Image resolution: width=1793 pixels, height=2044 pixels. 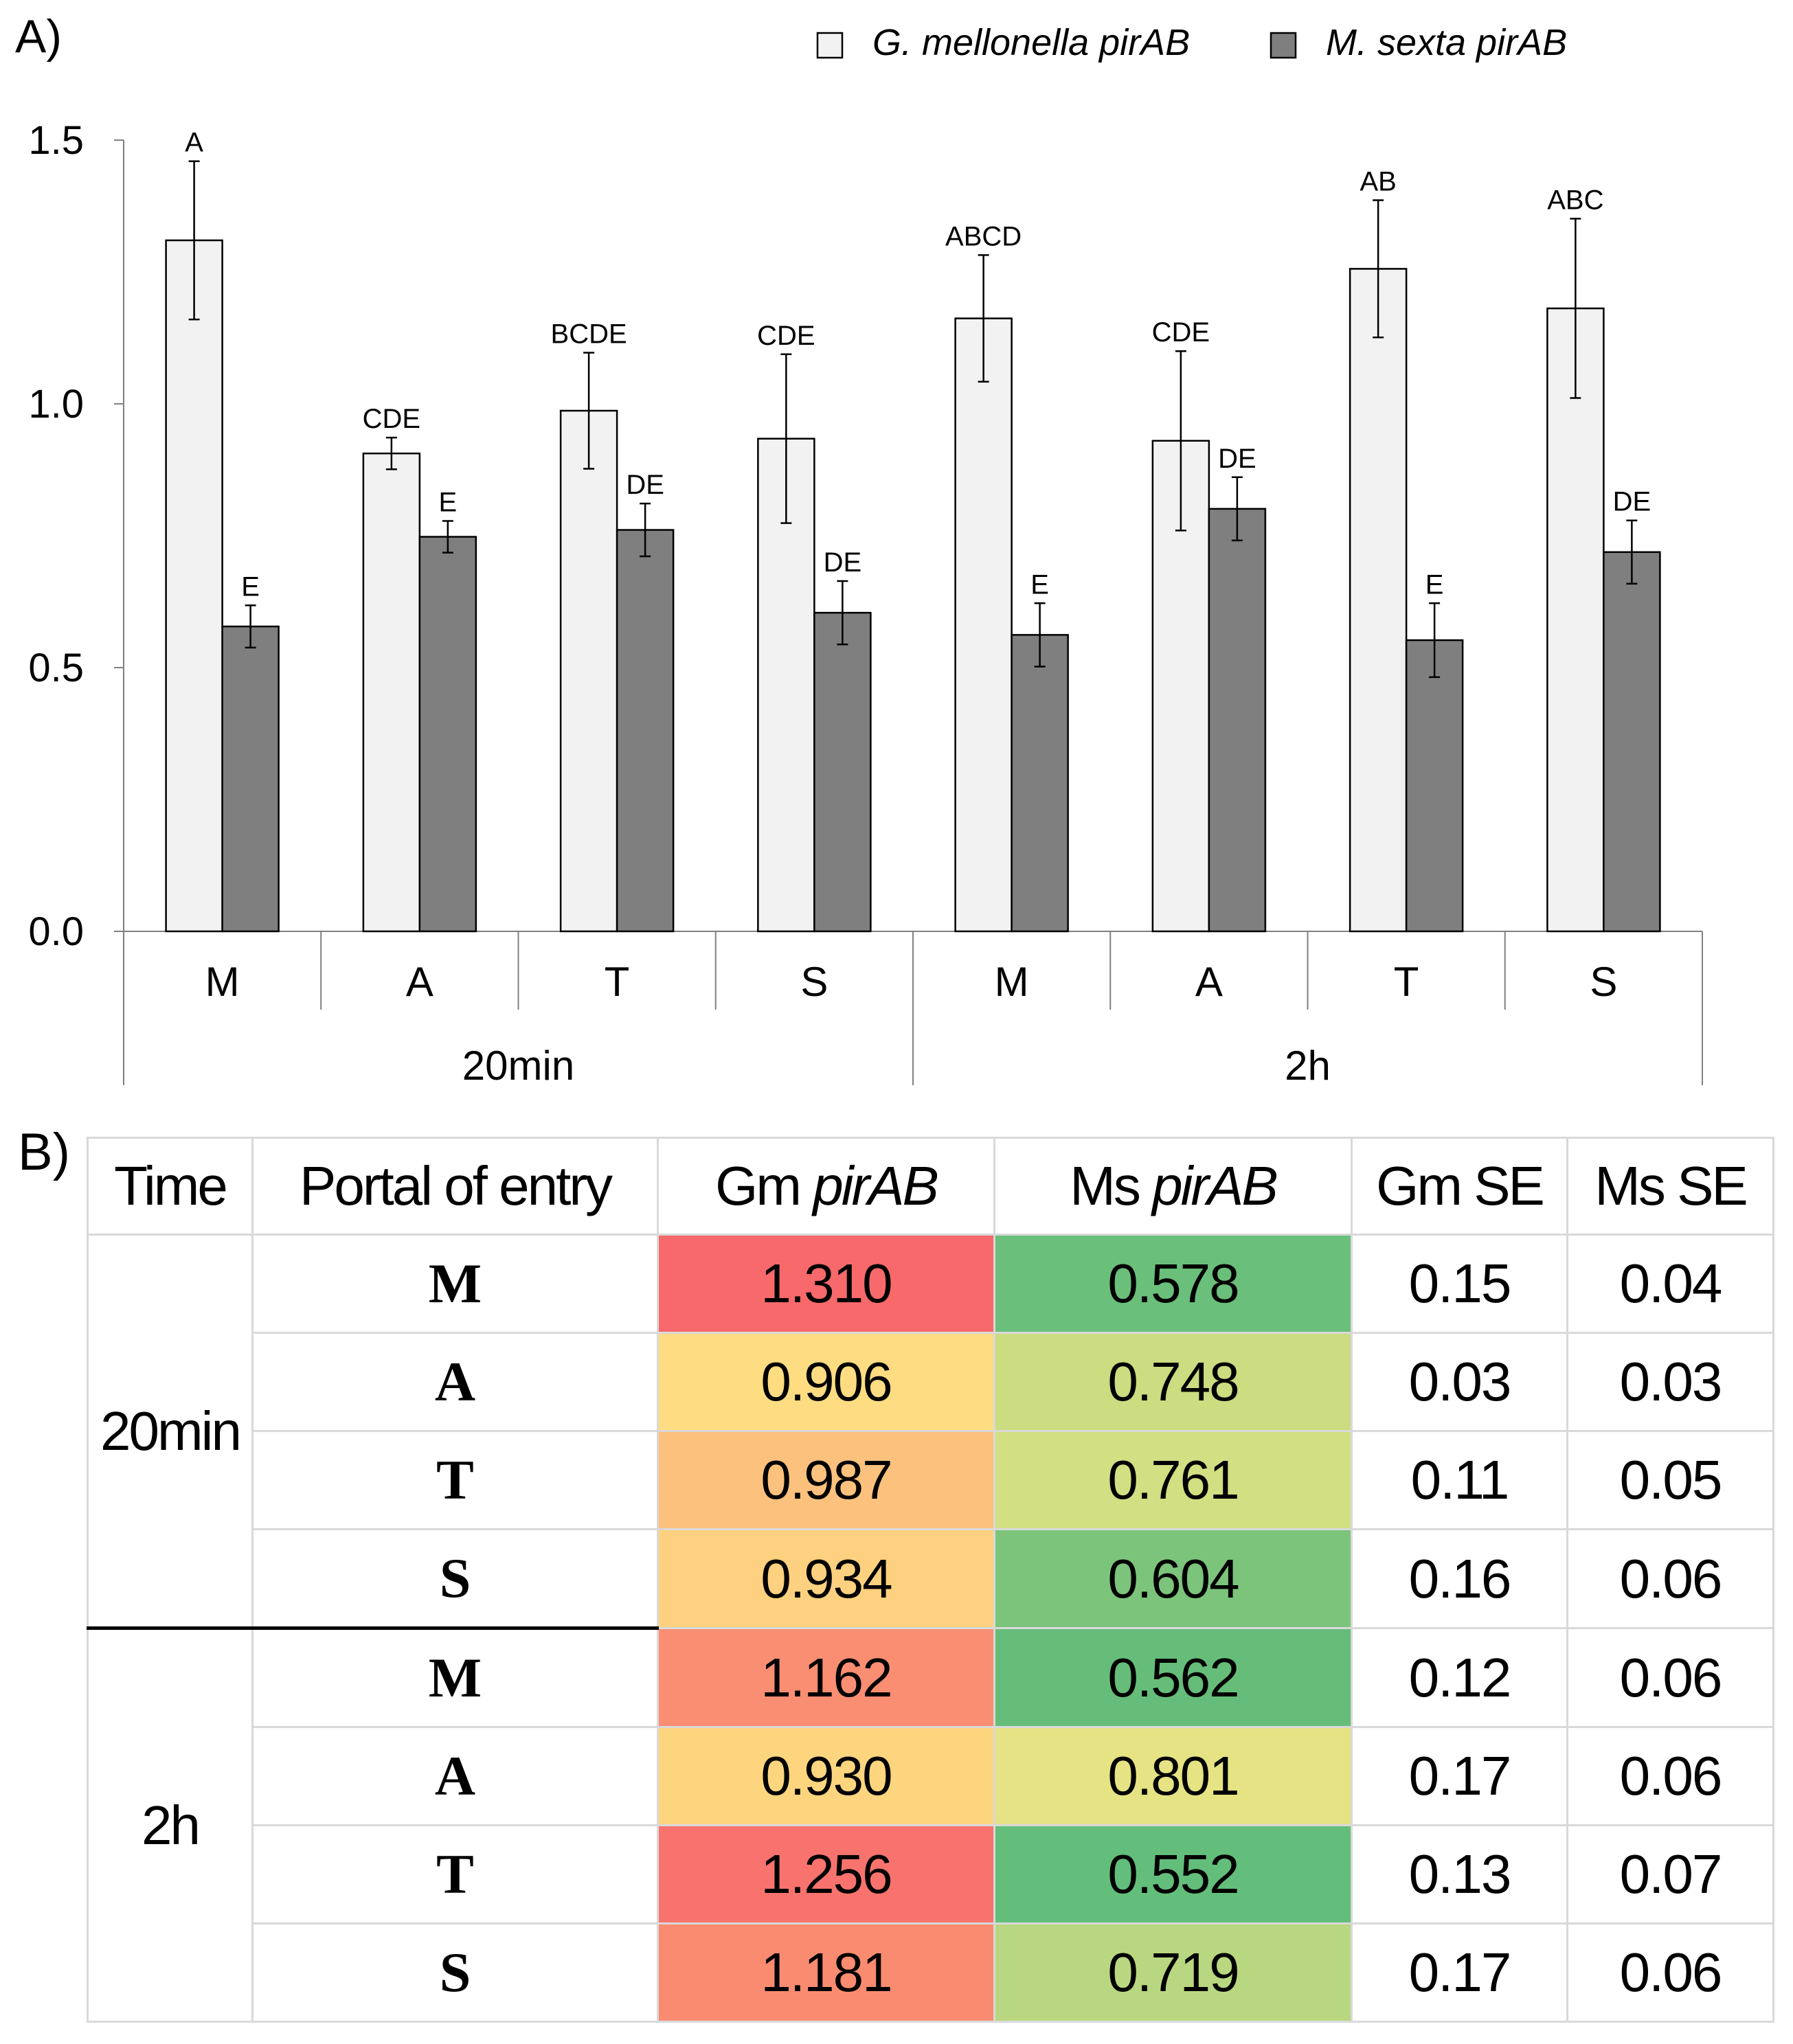 I want to click on gm-pirab-cell: 0.987, so click(x=826, y=1480).